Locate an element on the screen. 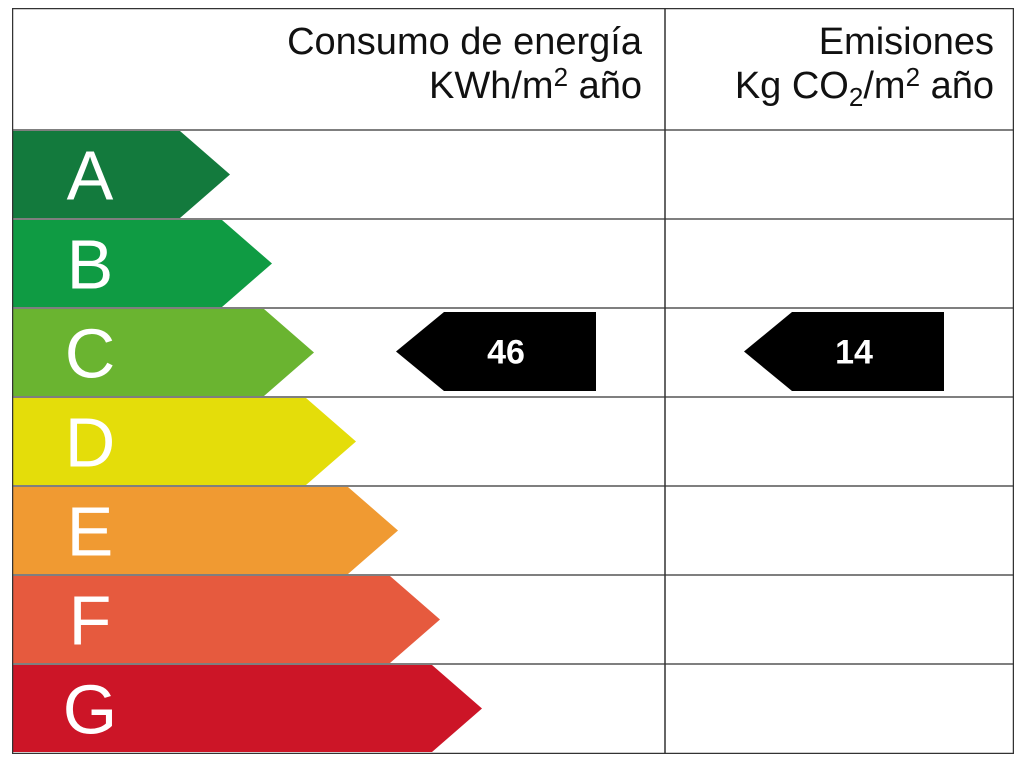 This screenshot has height=765, width=1020. emissions-header-unit: Kg CO2/m2 año is located at coordinates (864, 87).